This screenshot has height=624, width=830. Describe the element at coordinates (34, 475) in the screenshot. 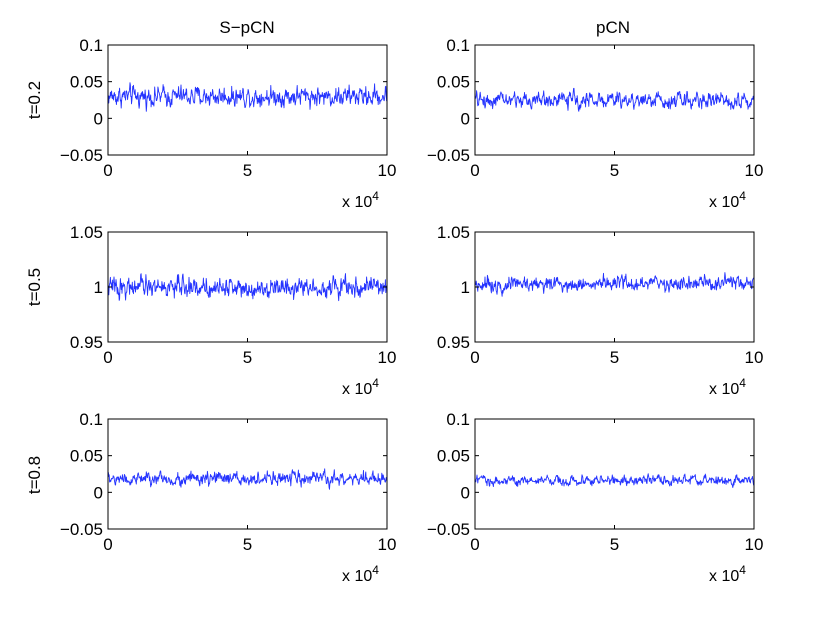

I see `row-label-t08: t=0.8` at that location.